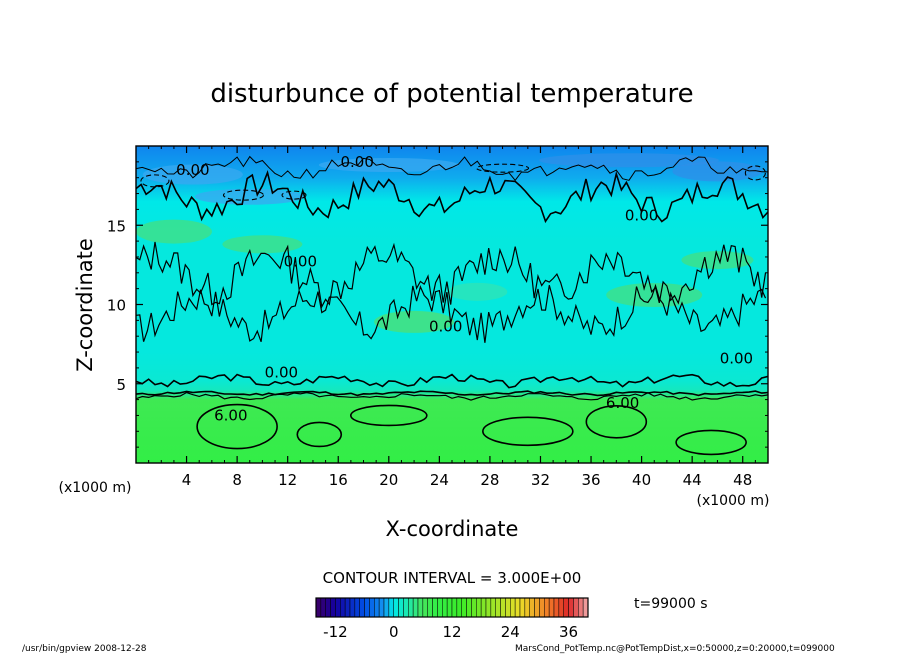 This screenshot has height=654, width=904. Describe the element at coordinates (116, 226) in the screenshot. I see `y-tick-label: 15` at that location.